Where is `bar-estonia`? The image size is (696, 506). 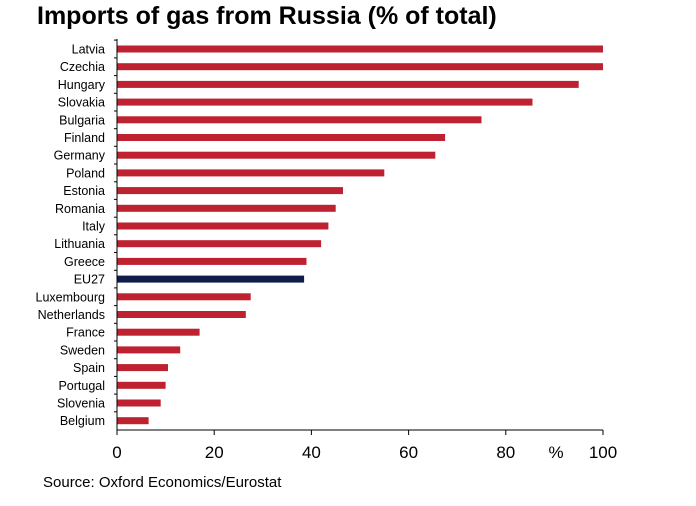
bar-estonia is located at coordinates (230, 191).